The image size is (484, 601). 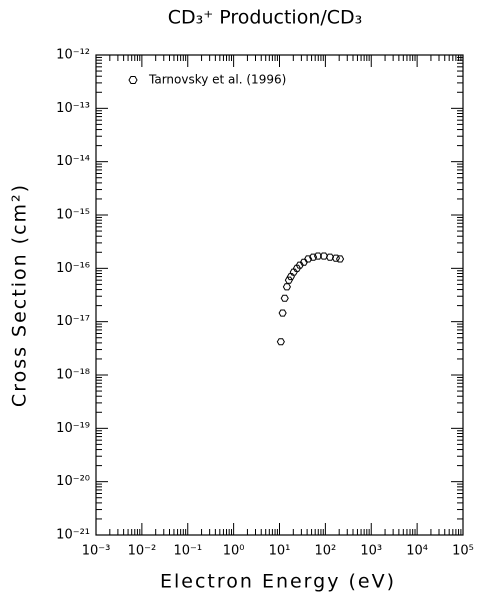 What do you see at coordinates (73, 428) in the screenshot?
I see `y-tick-label: 10⁻¹⁹` at bounding box center [73, 428].